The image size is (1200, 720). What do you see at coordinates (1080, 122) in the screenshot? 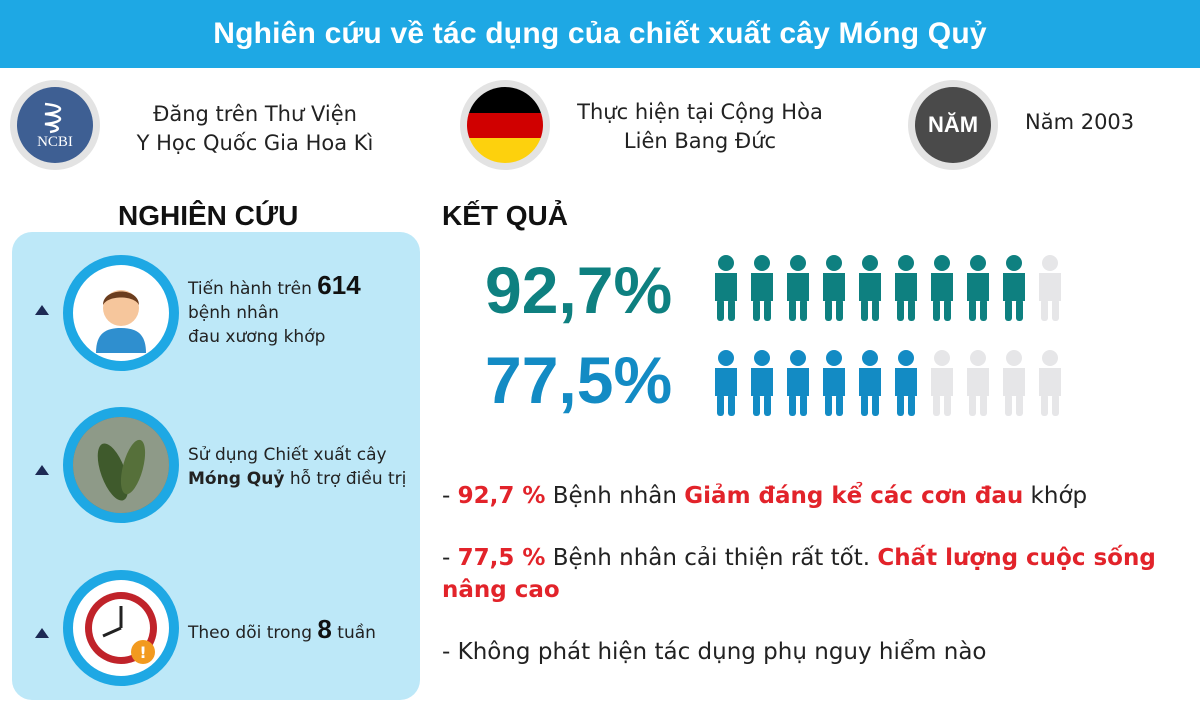
I see `year-text: Năm 2003` at bounding box center [1080, 122].